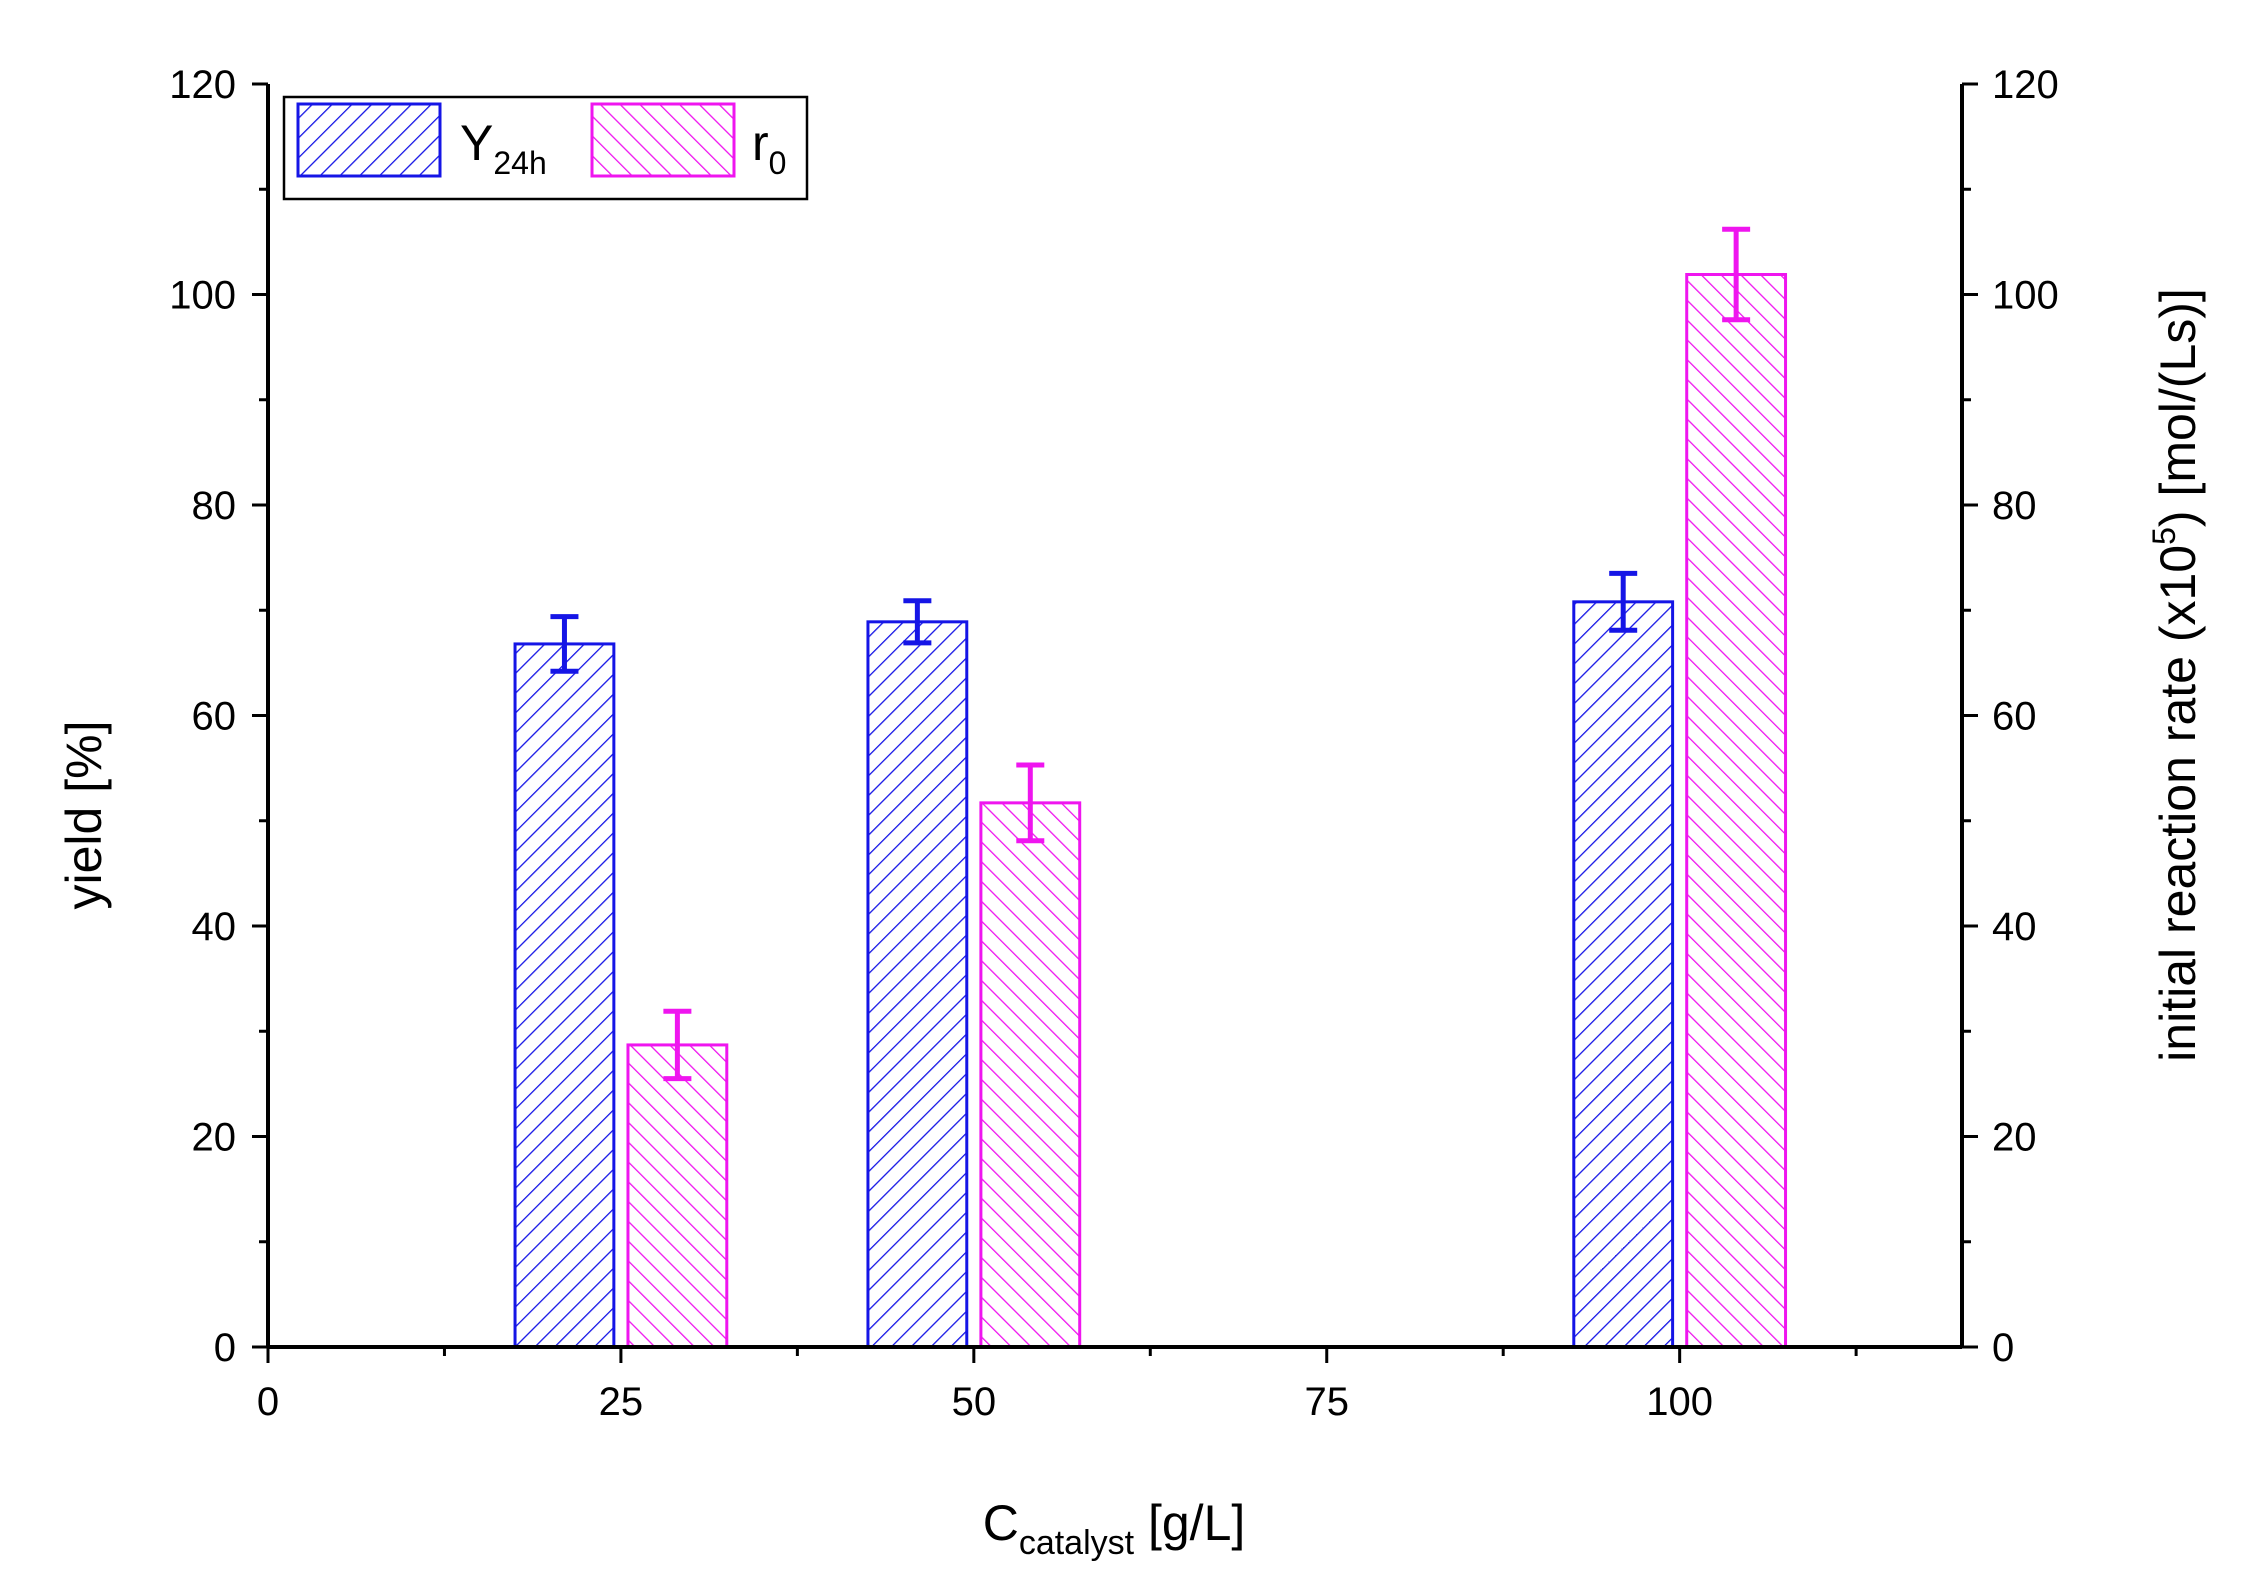  What do you see at coordinates (476, 143) in the screenshot?
I see `legend-label-y24h-main: Y` at bounding box center [476, 143].